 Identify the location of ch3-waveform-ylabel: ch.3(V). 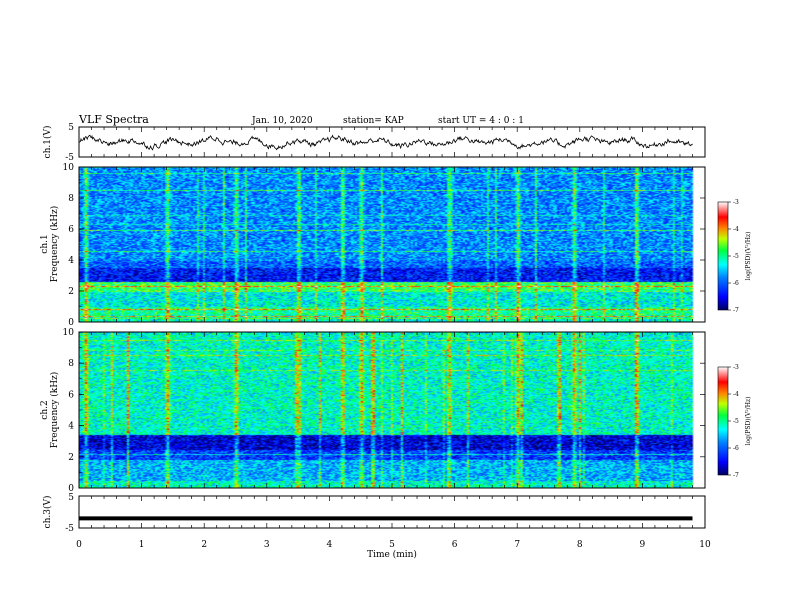
(47, 512).